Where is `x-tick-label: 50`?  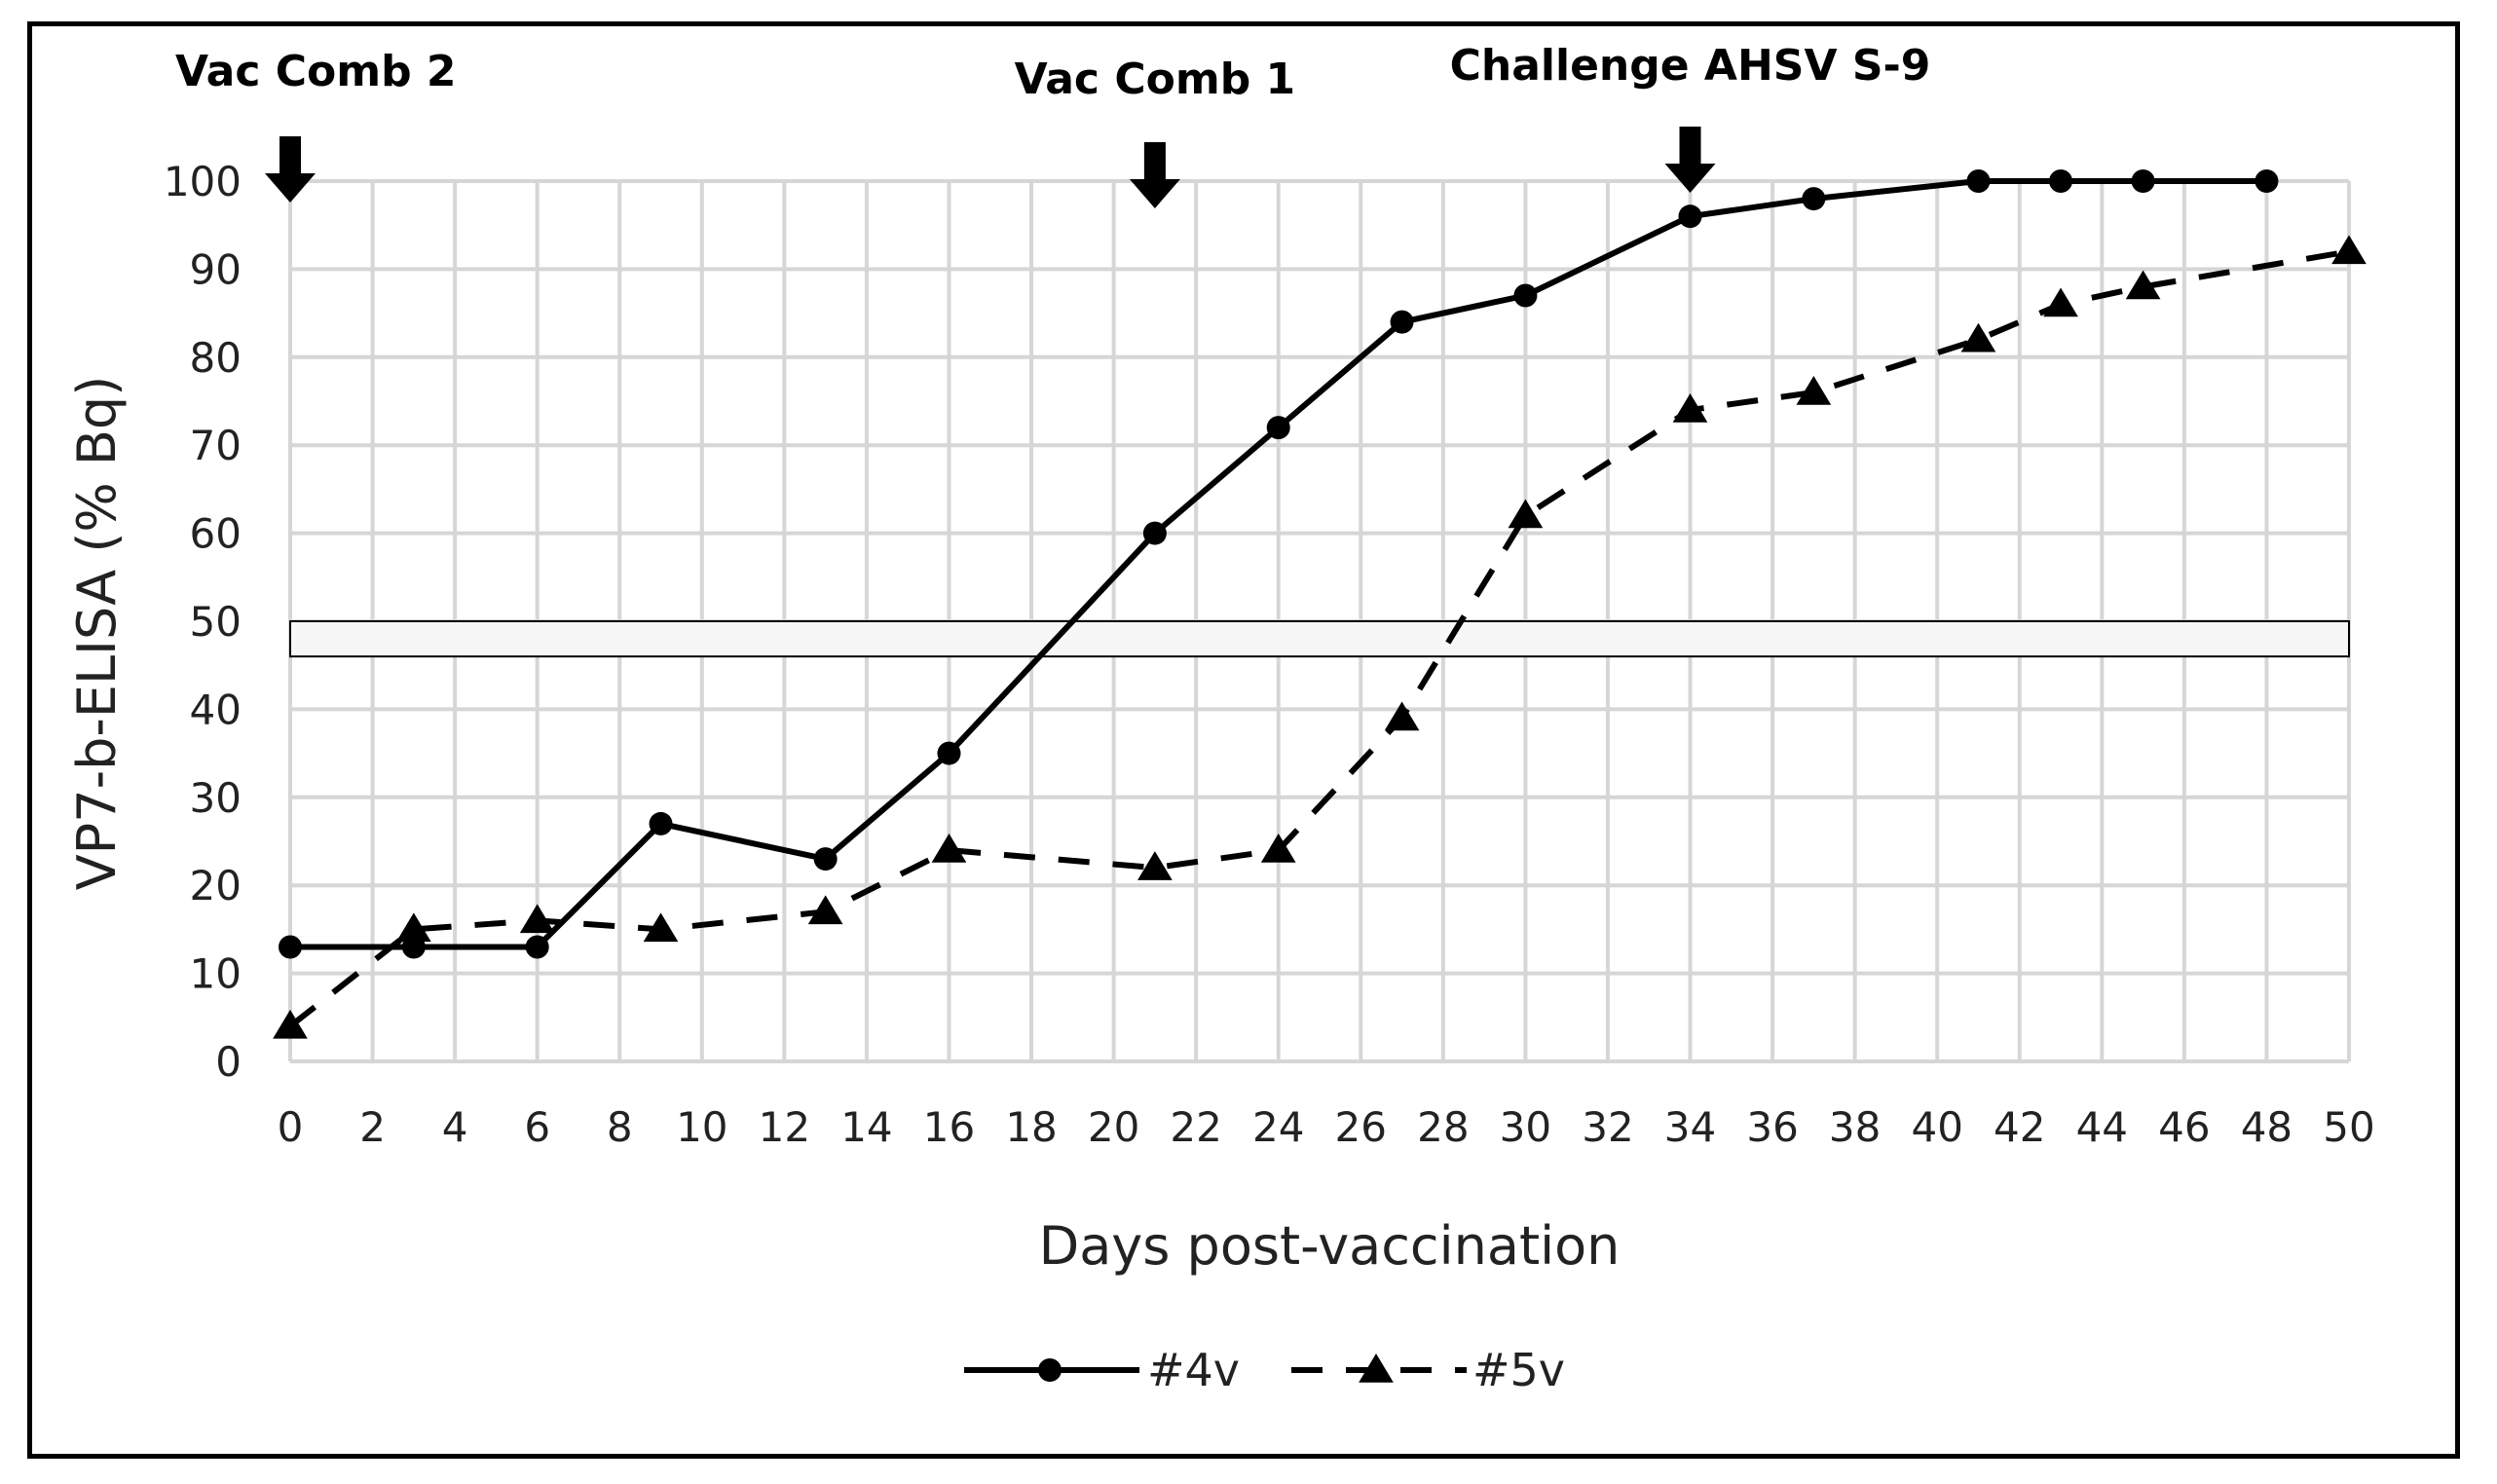
x-tick-label: 50 is located at coordinates (2348, 1127).